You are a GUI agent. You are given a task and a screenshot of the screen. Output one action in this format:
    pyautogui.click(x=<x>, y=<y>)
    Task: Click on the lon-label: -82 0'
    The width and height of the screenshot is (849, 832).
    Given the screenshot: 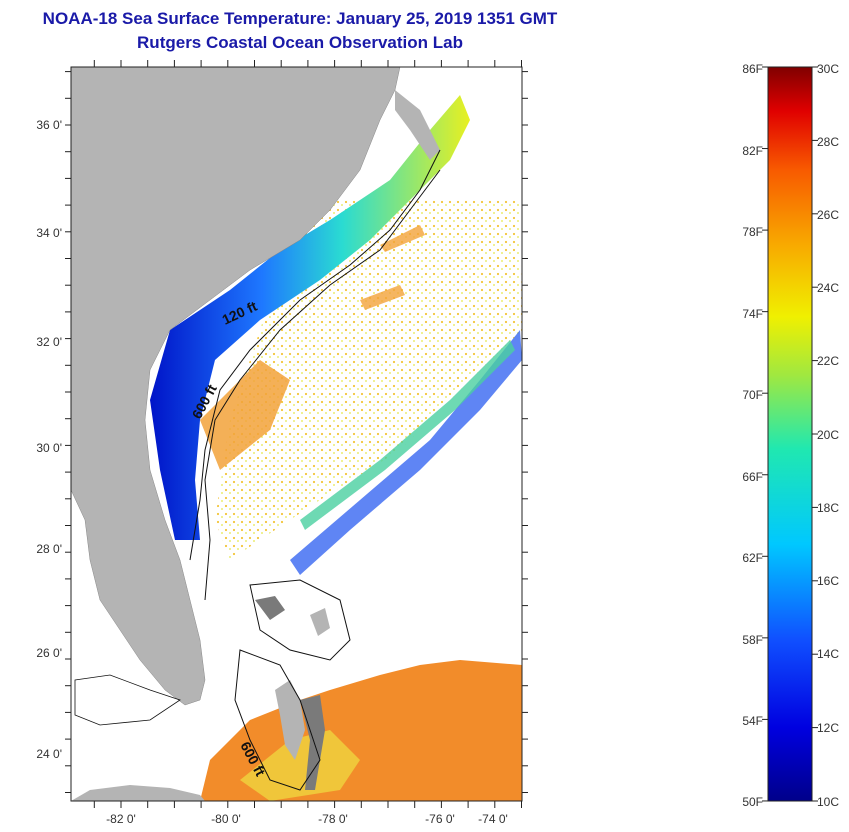 What is the action you would take?
    pyautogui.click(x=121, y=819)
    